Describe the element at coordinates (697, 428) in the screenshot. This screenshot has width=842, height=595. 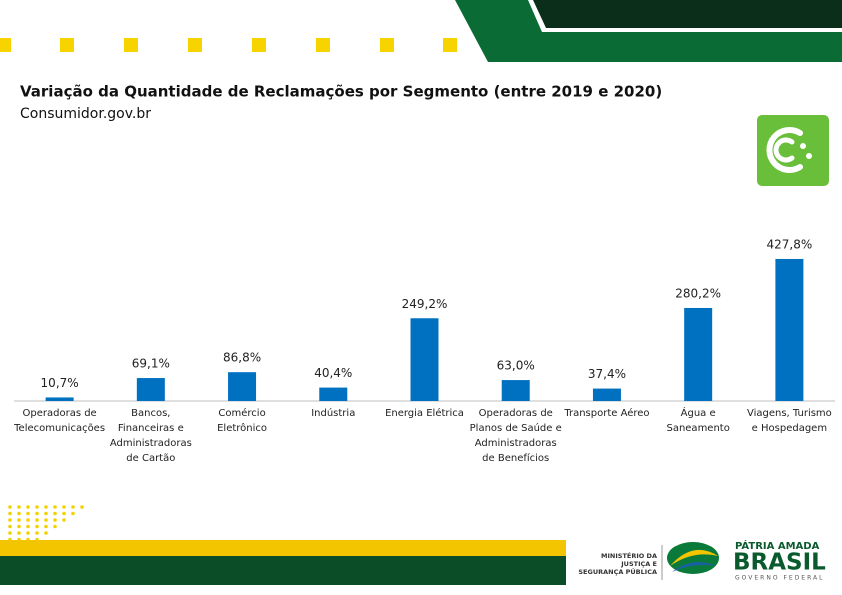
I see `x-tick-label: Saneamento` at that location.